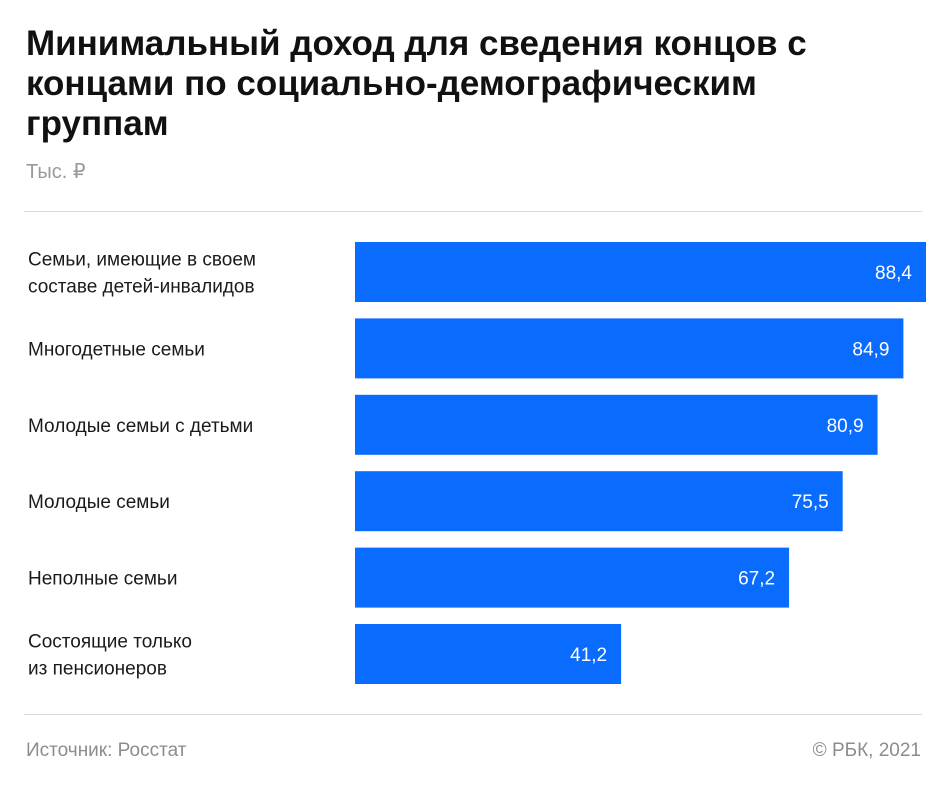 The image size is (945, 791). What do you see at coordinates (845, 426) in the screenshot?
I see `bar-value-label-2: 80,9` at bounding box center [845, 426].